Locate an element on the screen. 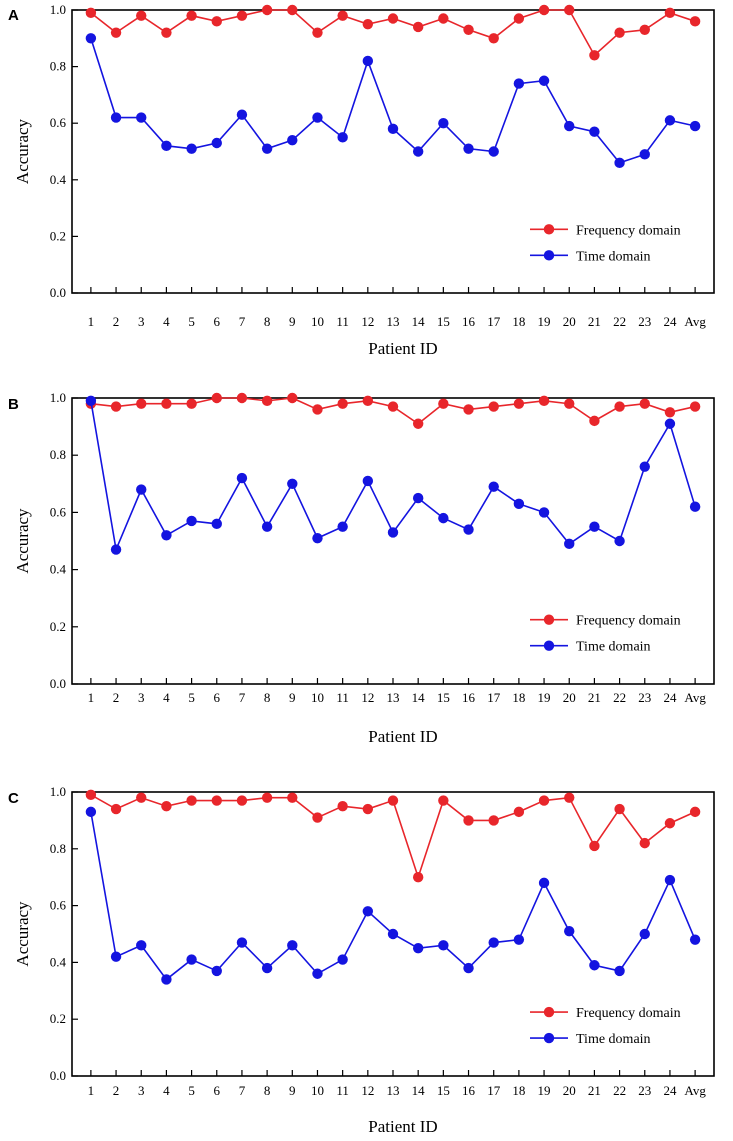 Image resolution: width=733 pixels, height=1141 pixels. x-tick-label: 3 is located at coordinates (141, 697).